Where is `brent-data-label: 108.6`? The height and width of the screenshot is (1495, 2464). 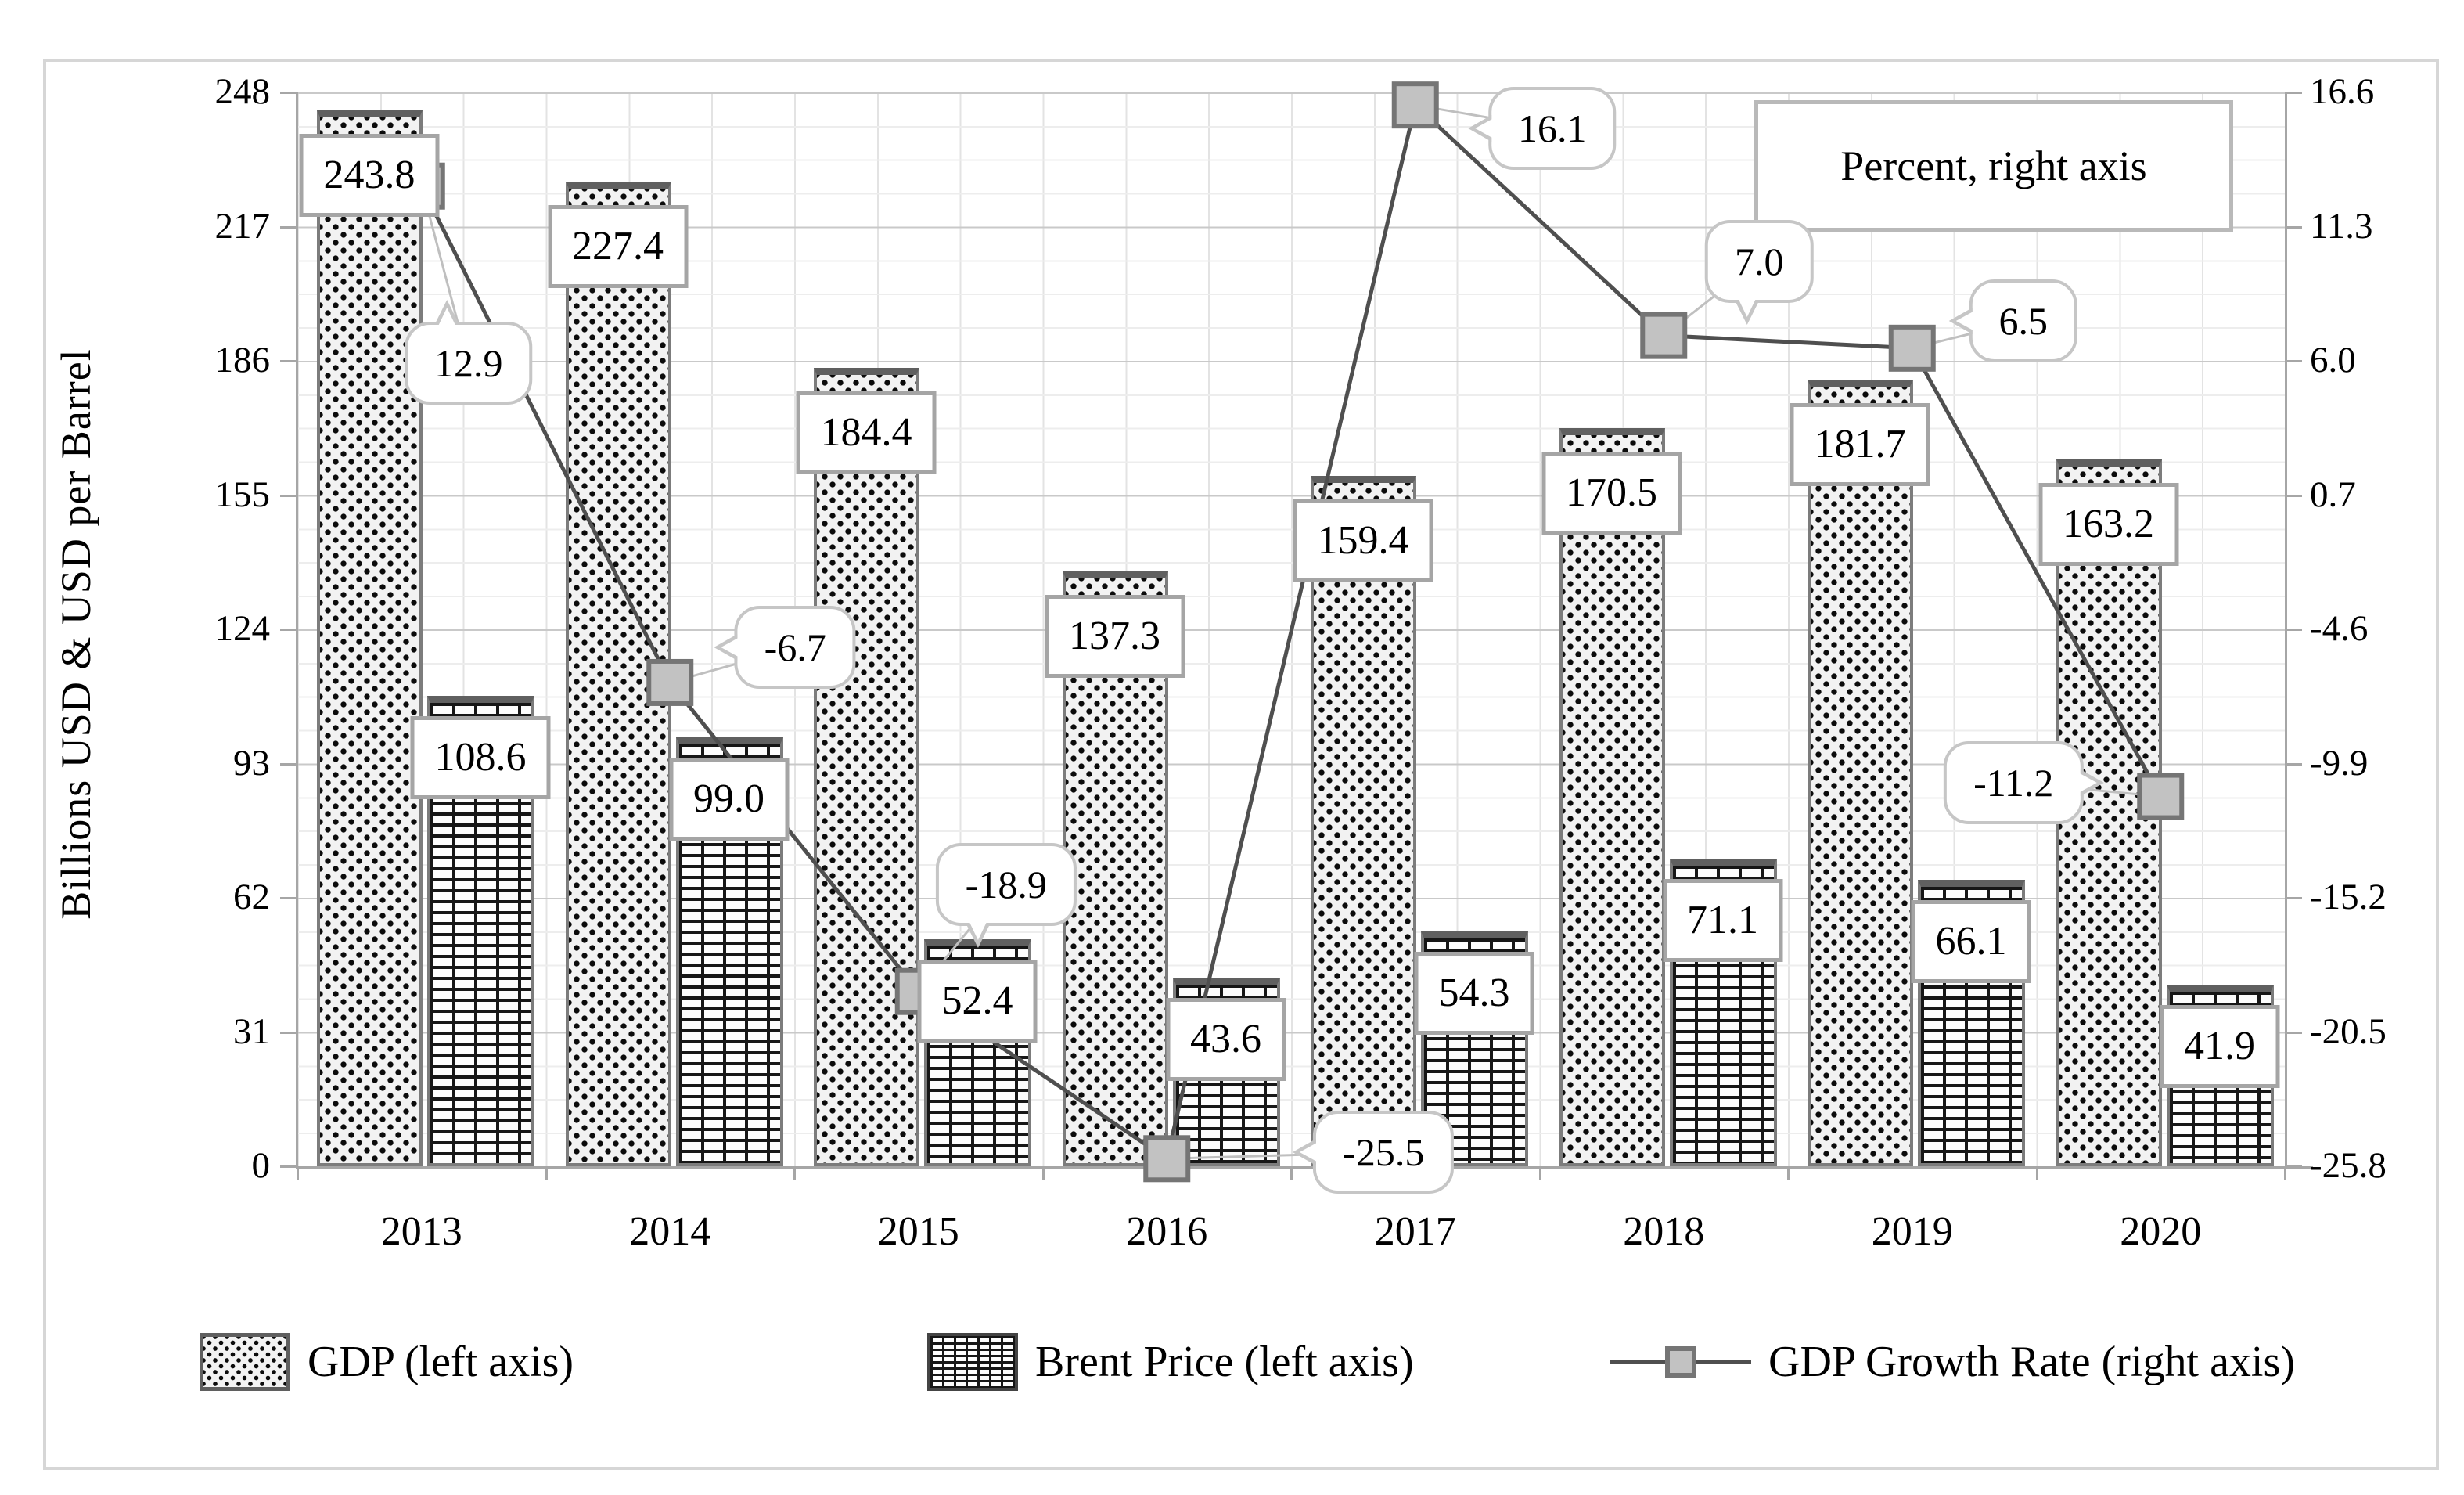 brent-data-label: 108.6 is located at coordinates (480, 758).